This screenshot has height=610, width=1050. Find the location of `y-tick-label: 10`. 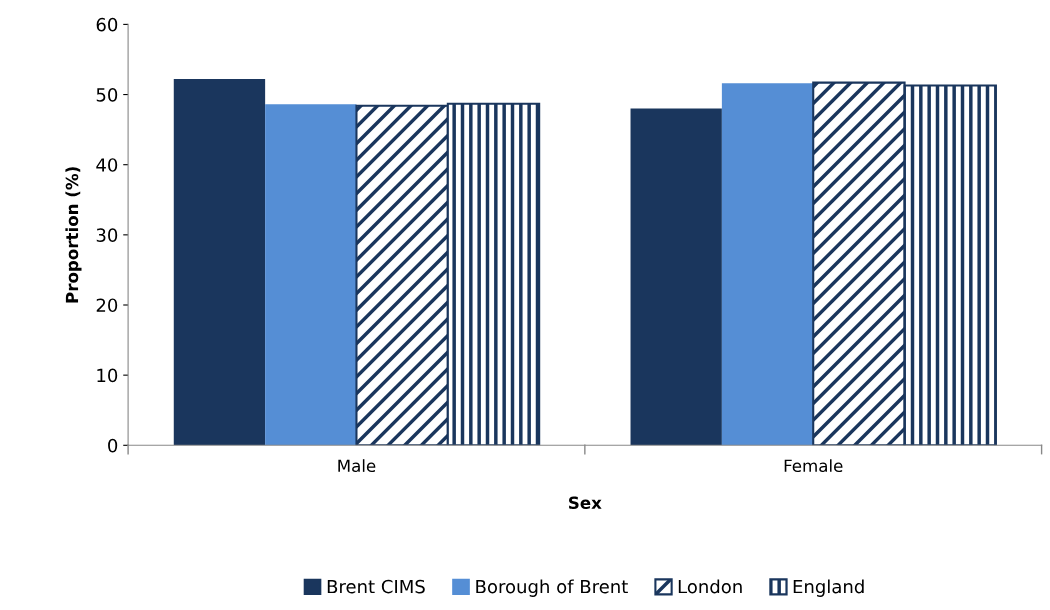

y-tick-label: 10 is located at coordinates (107, 375).